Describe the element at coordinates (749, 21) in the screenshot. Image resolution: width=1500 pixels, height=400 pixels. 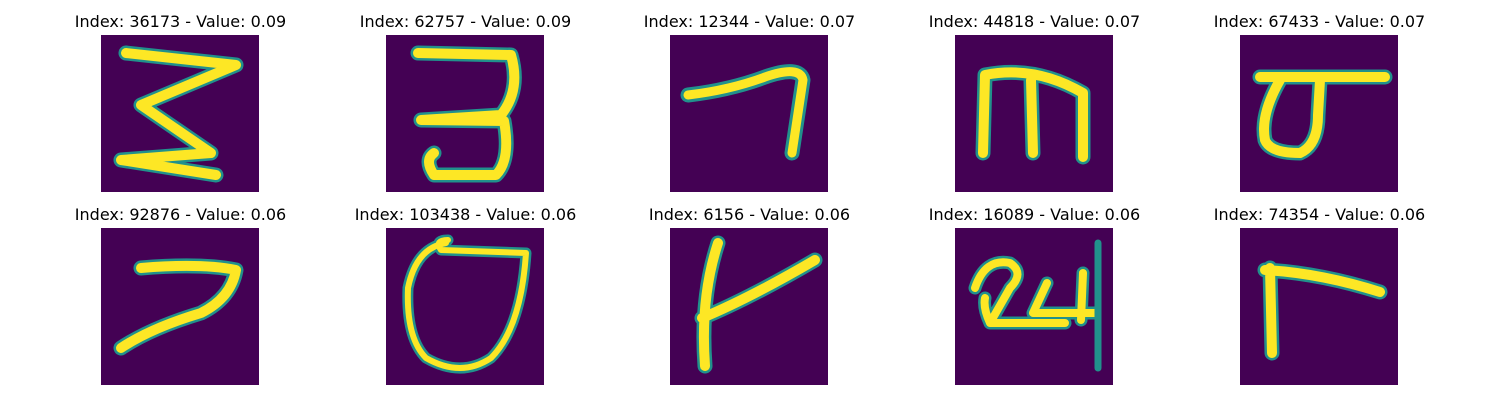
I see `panel-title: Index: 12344 - Value: 0.07` at that location.